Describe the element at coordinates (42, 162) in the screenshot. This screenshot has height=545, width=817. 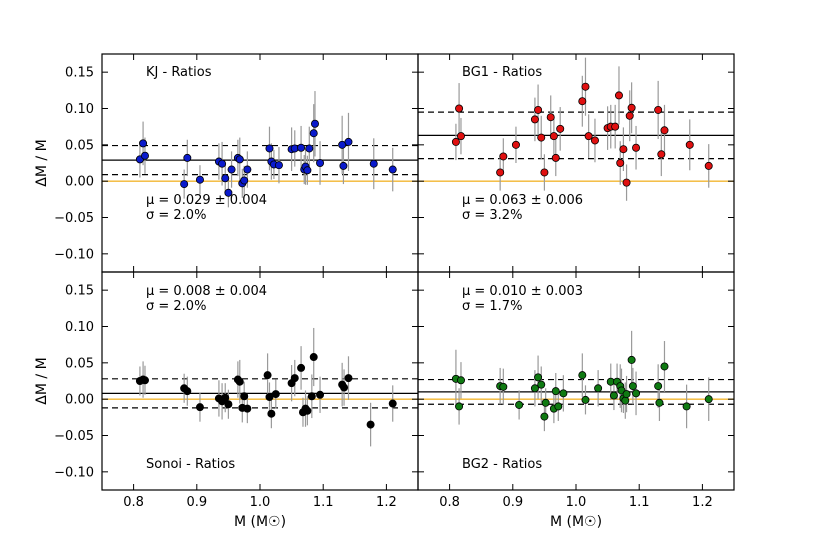
I see `y-axis-label: ΔM / M` at that location.